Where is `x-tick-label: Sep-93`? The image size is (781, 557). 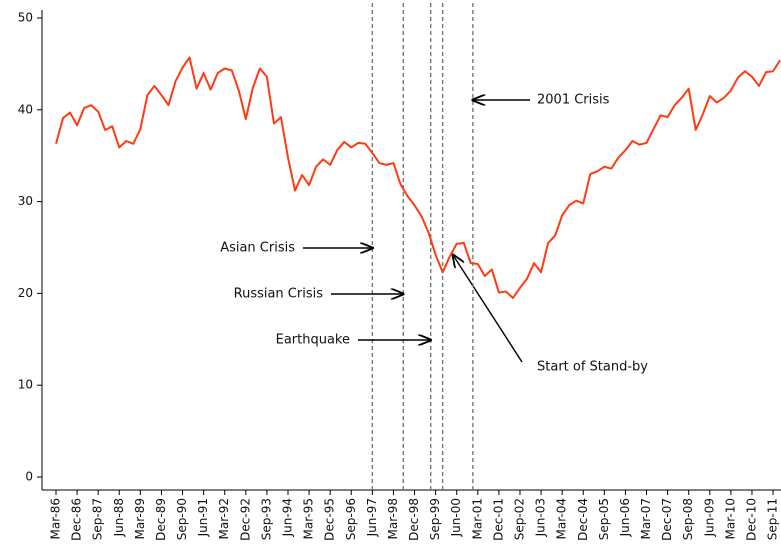
x-tick-label: Sep-93 is located at coordinates (266, 519).